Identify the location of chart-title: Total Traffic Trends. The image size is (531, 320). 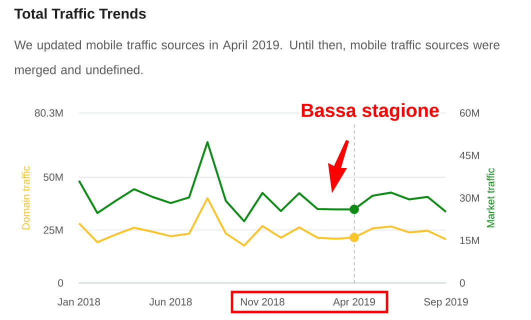
(80, 13).